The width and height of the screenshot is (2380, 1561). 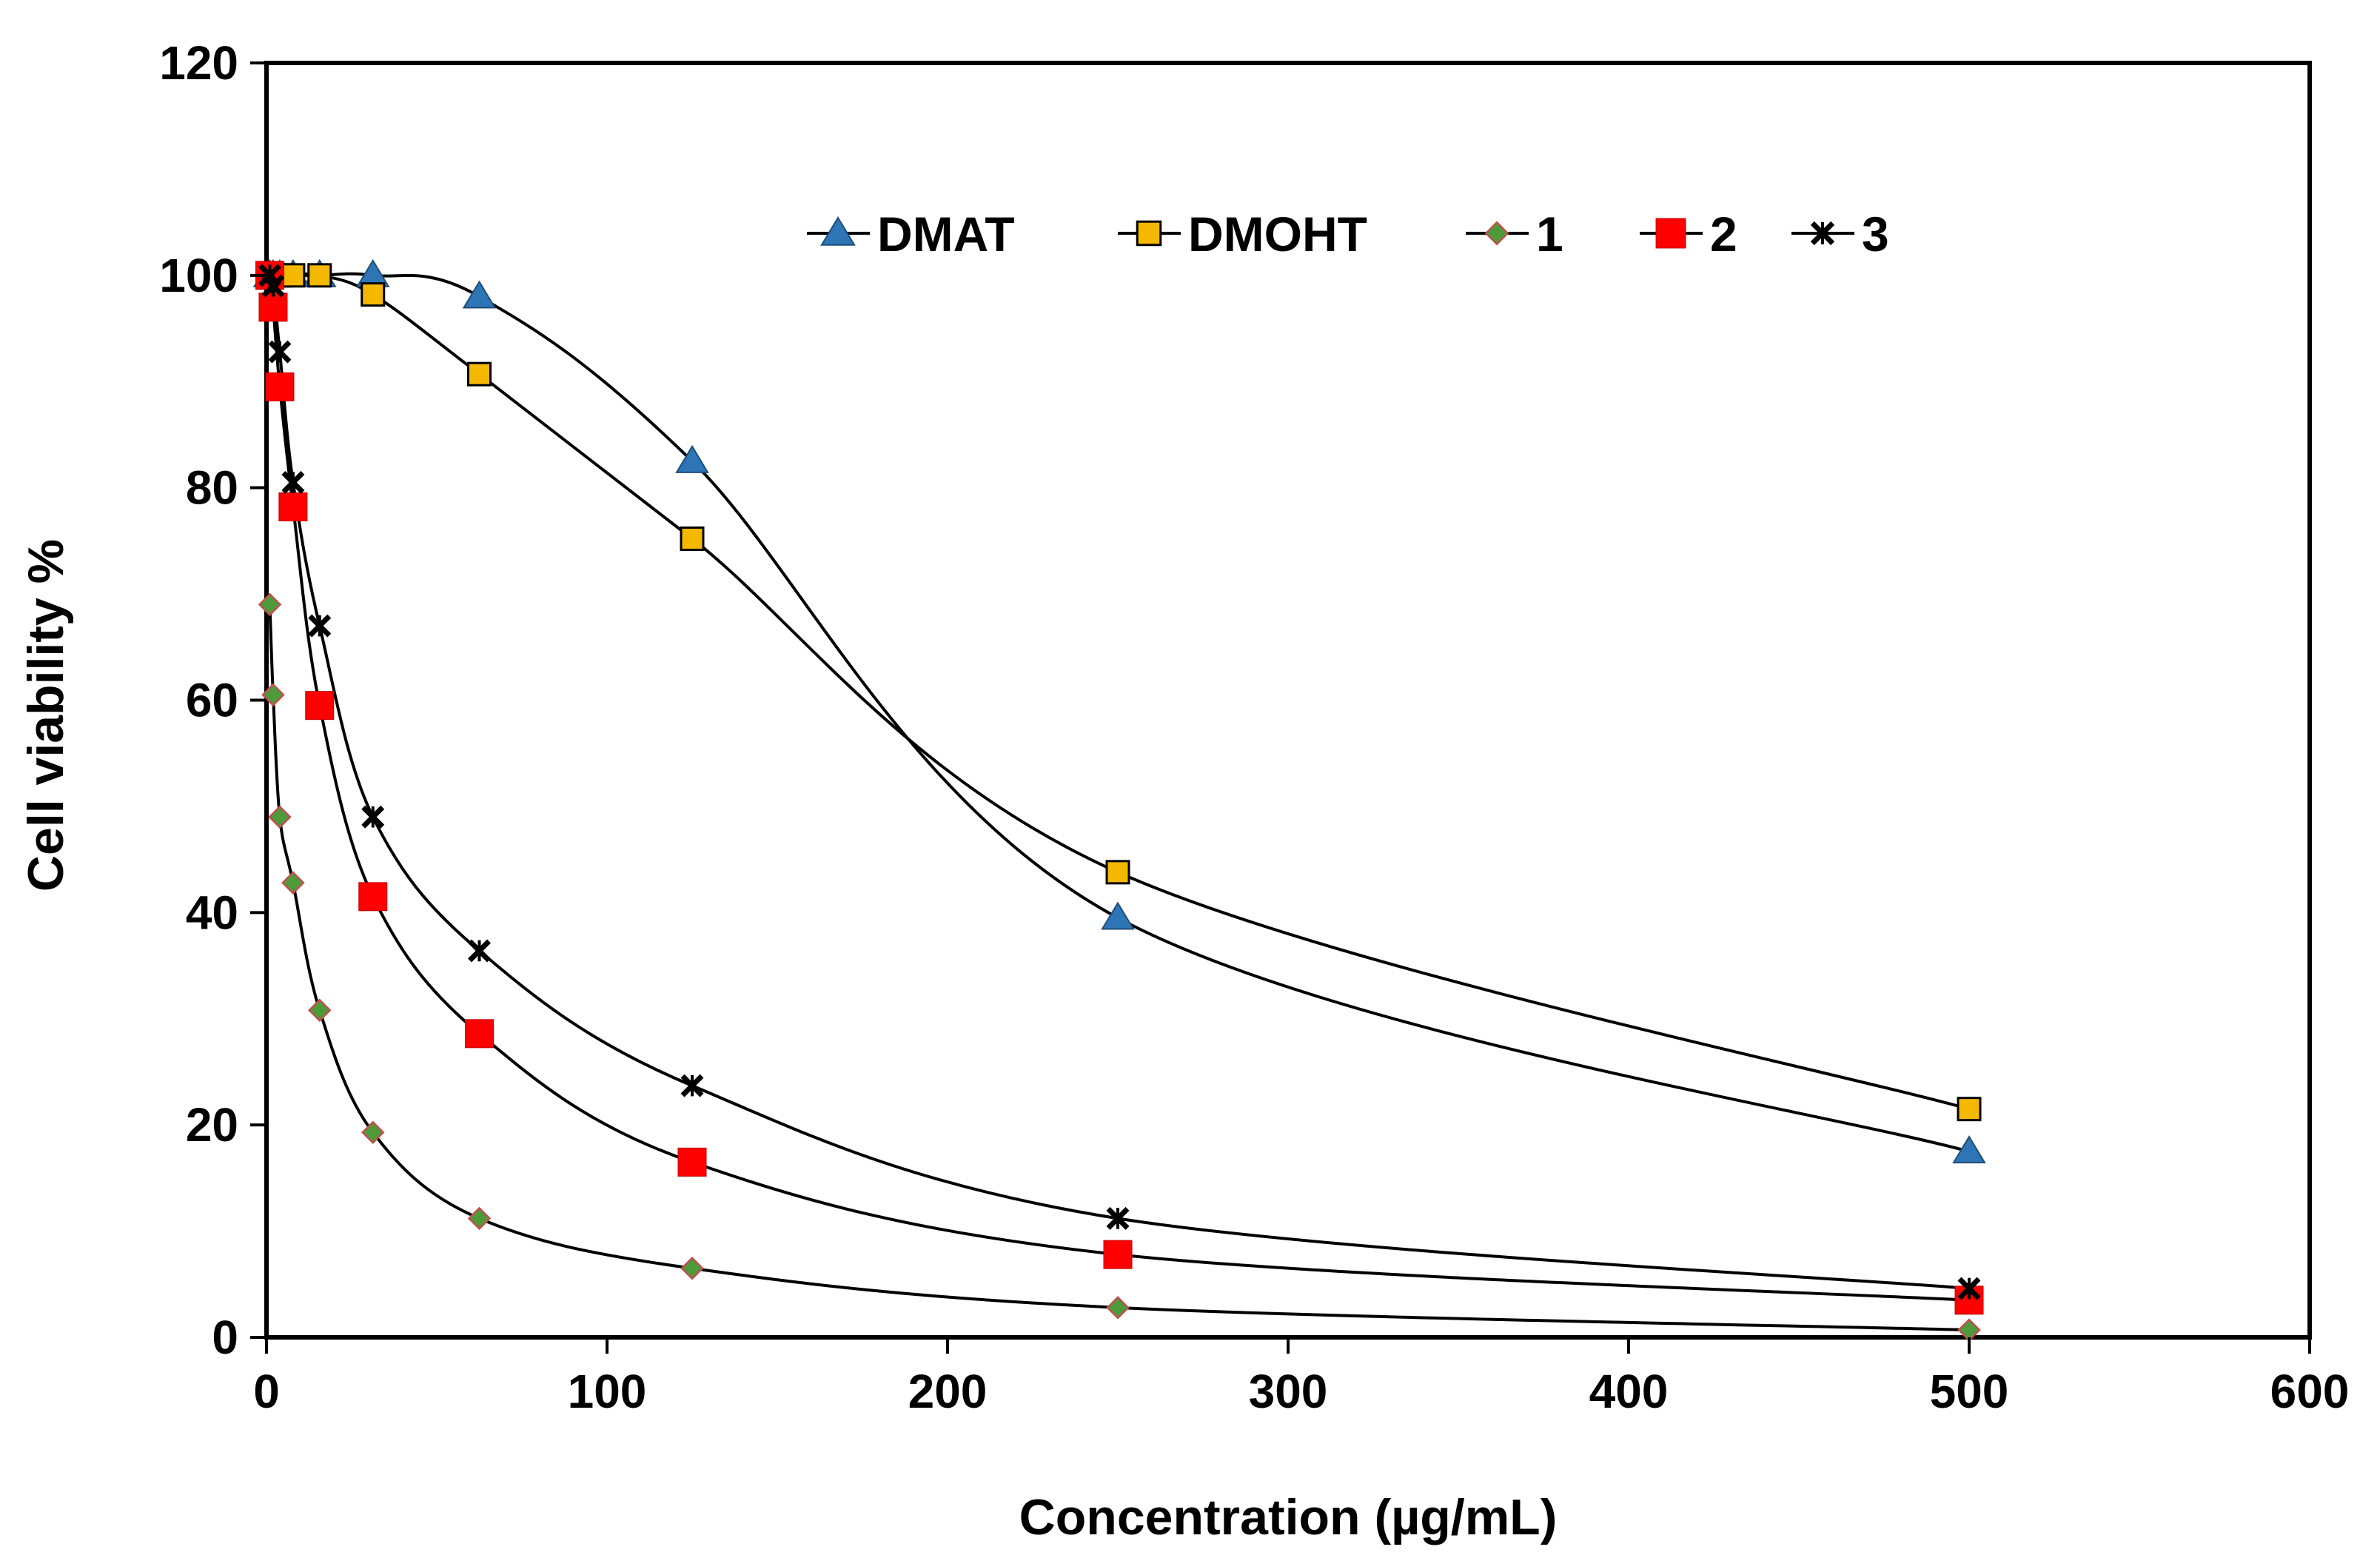 What do you see at coordinates (948, 1391) in the screenshot?
I see `x-tick-label: 200` at bounding box center [948, 1391].